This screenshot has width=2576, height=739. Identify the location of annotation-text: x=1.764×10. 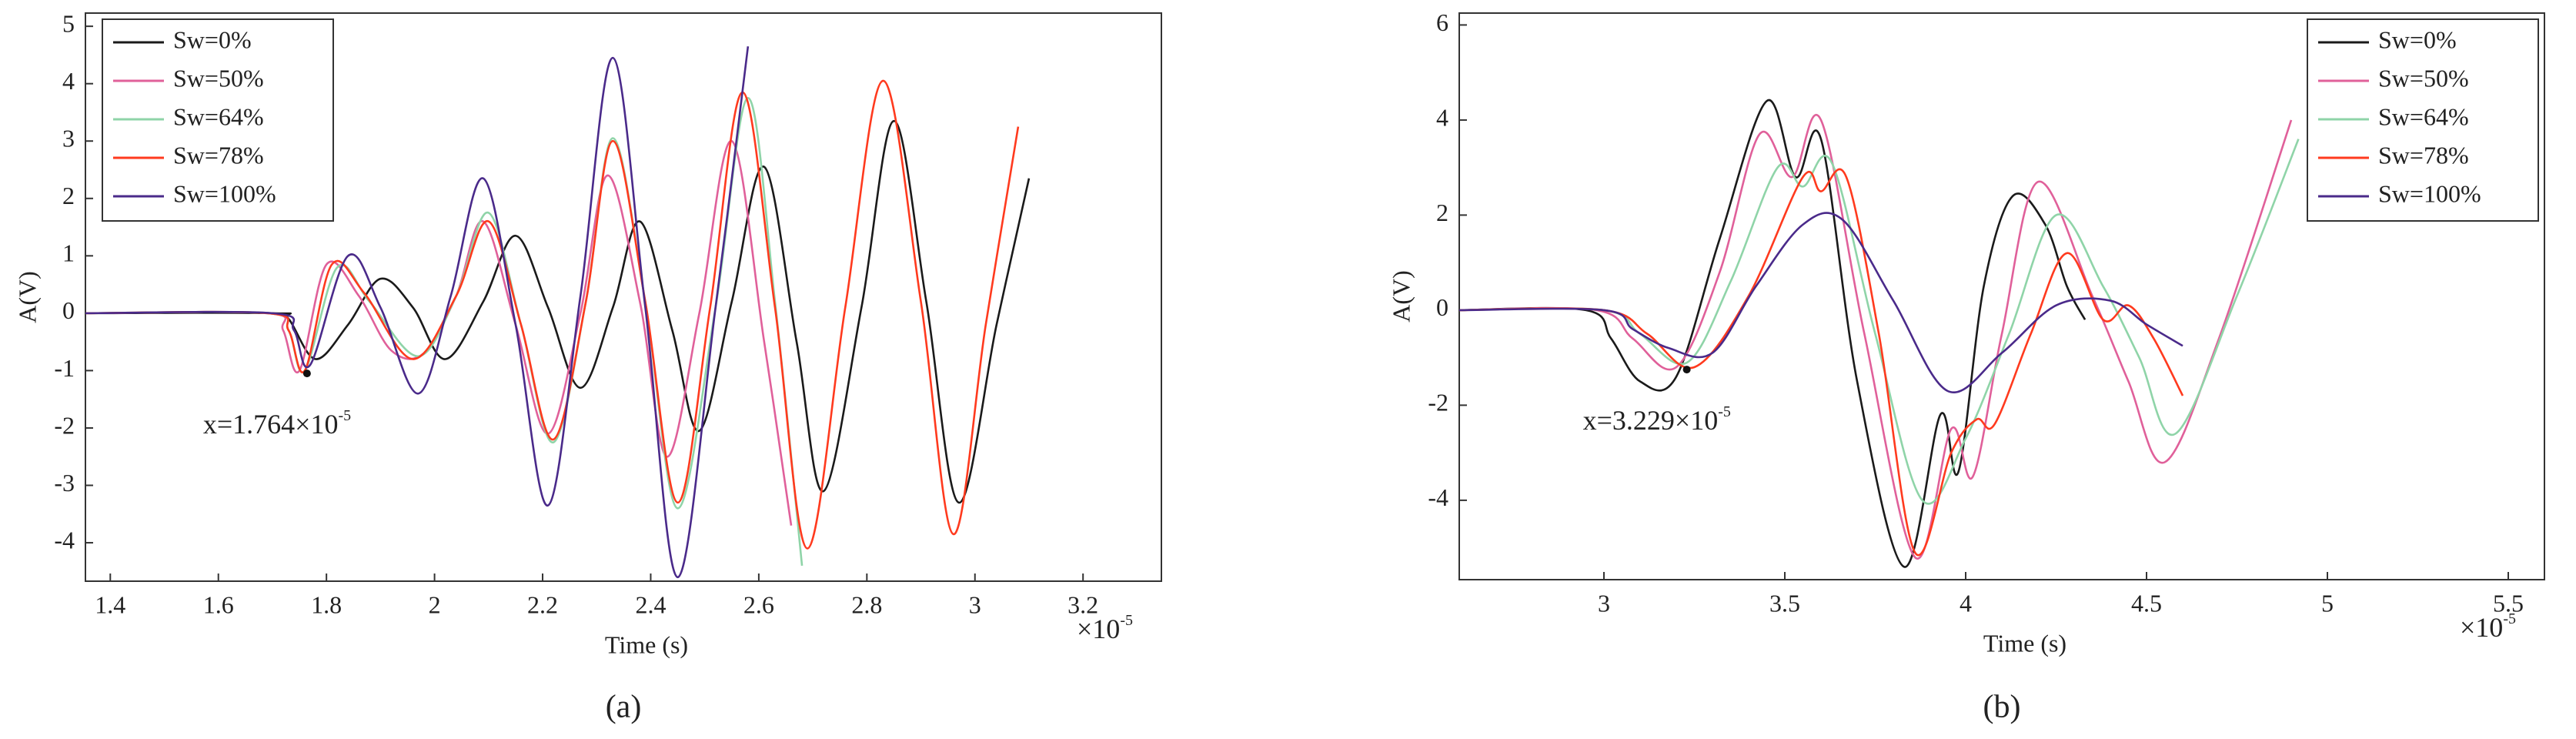
(271, 424).